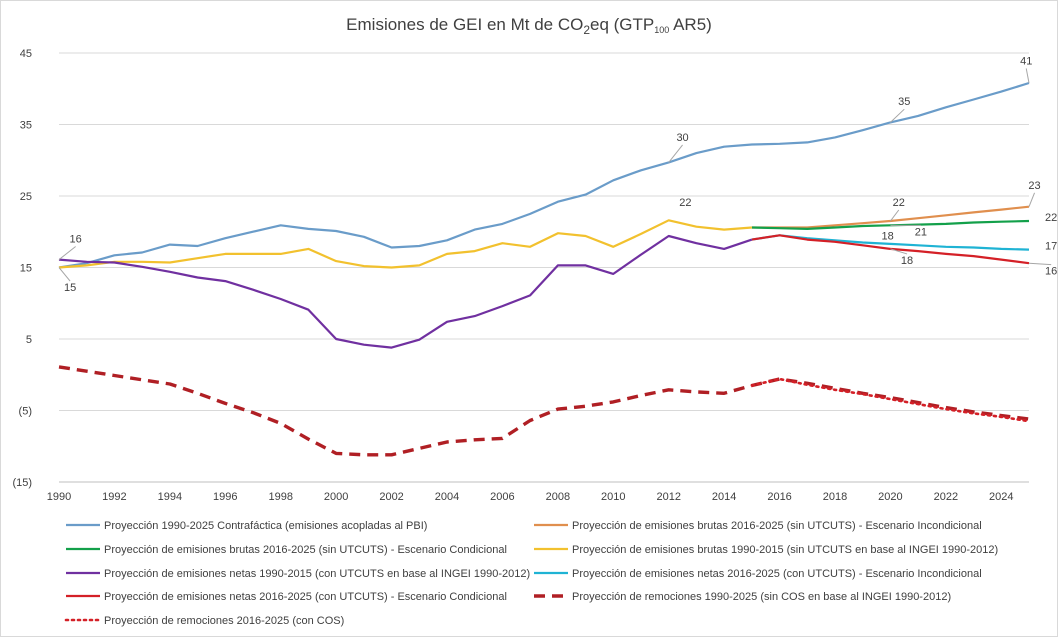  Describe the element at coordinates (1051, 247) in the screenshot. I see `data-label: 17` at that location.